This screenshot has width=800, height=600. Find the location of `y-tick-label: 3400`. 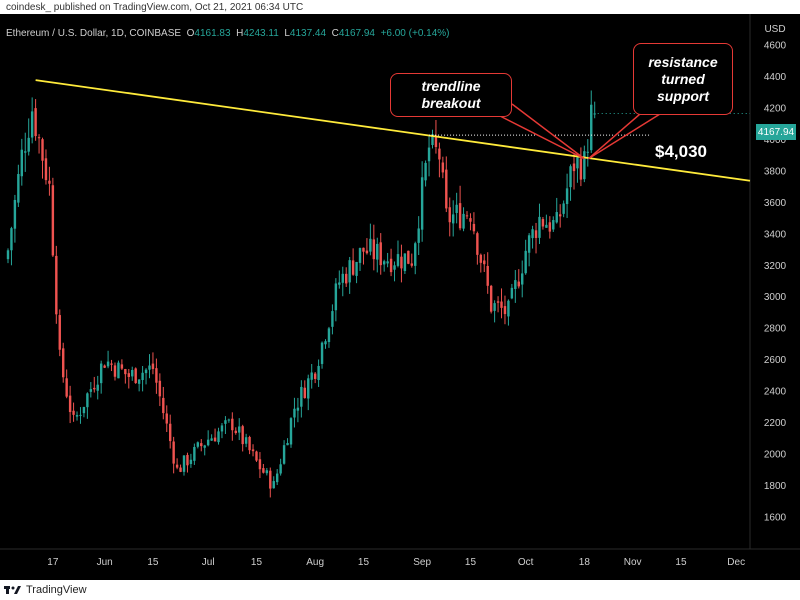

y-tick-label: 3400 is located at coordinates (775, 234).